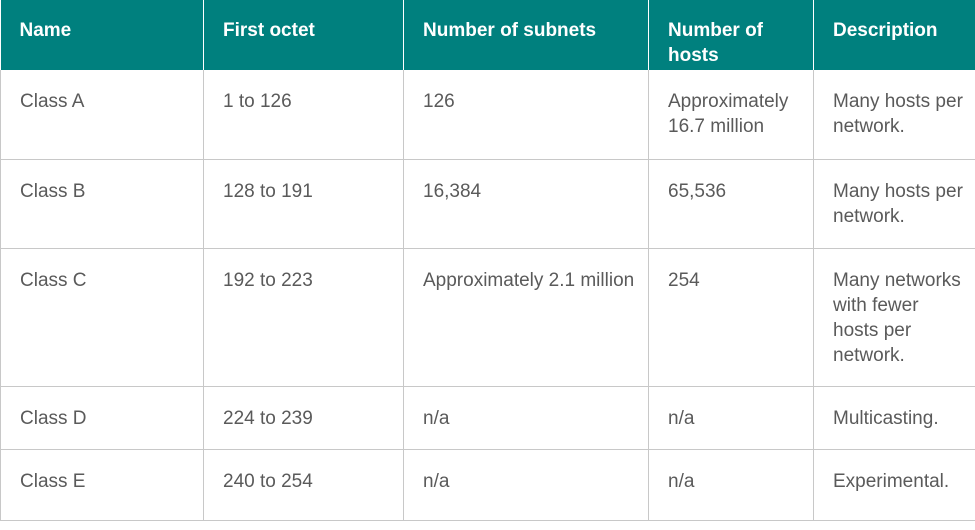 This screenshot has width=975, height=530. Describe the element at coordinates (102, 418) in the screenshot. I see `cell-name: Class D` at that location.